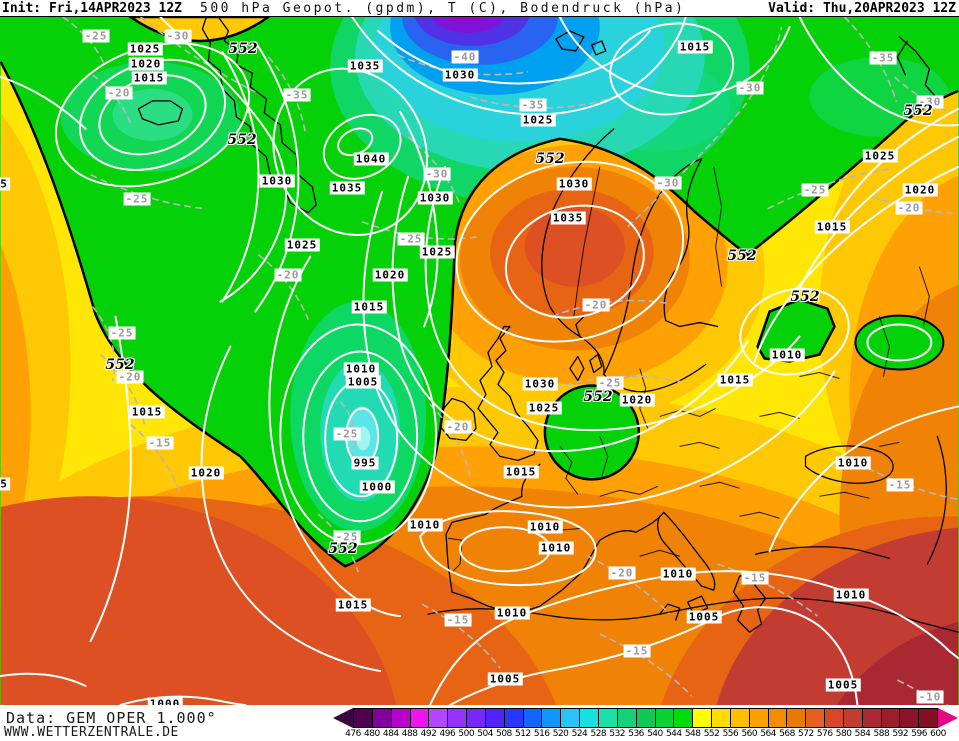 The image size is (959, 741). What do you see at coordinates (787, 734) in the screenshot?
I see `colorbar-tick: 568` at bounding box center [787, 734].